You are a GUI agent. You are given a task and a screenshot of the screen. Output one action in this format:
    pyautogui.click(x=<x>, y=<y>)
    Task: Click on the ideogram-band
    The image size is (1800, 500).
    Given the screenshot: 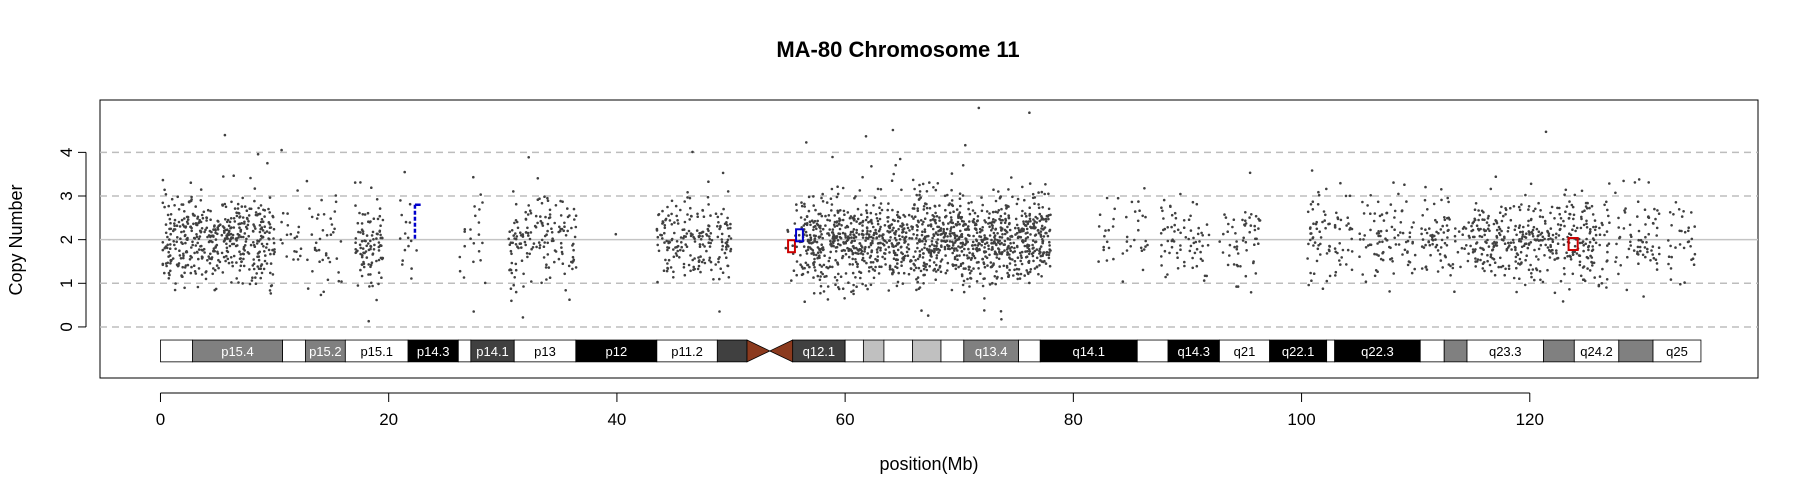 What is the action you would take?
    pyautogui.click(x=873, y=351)
    